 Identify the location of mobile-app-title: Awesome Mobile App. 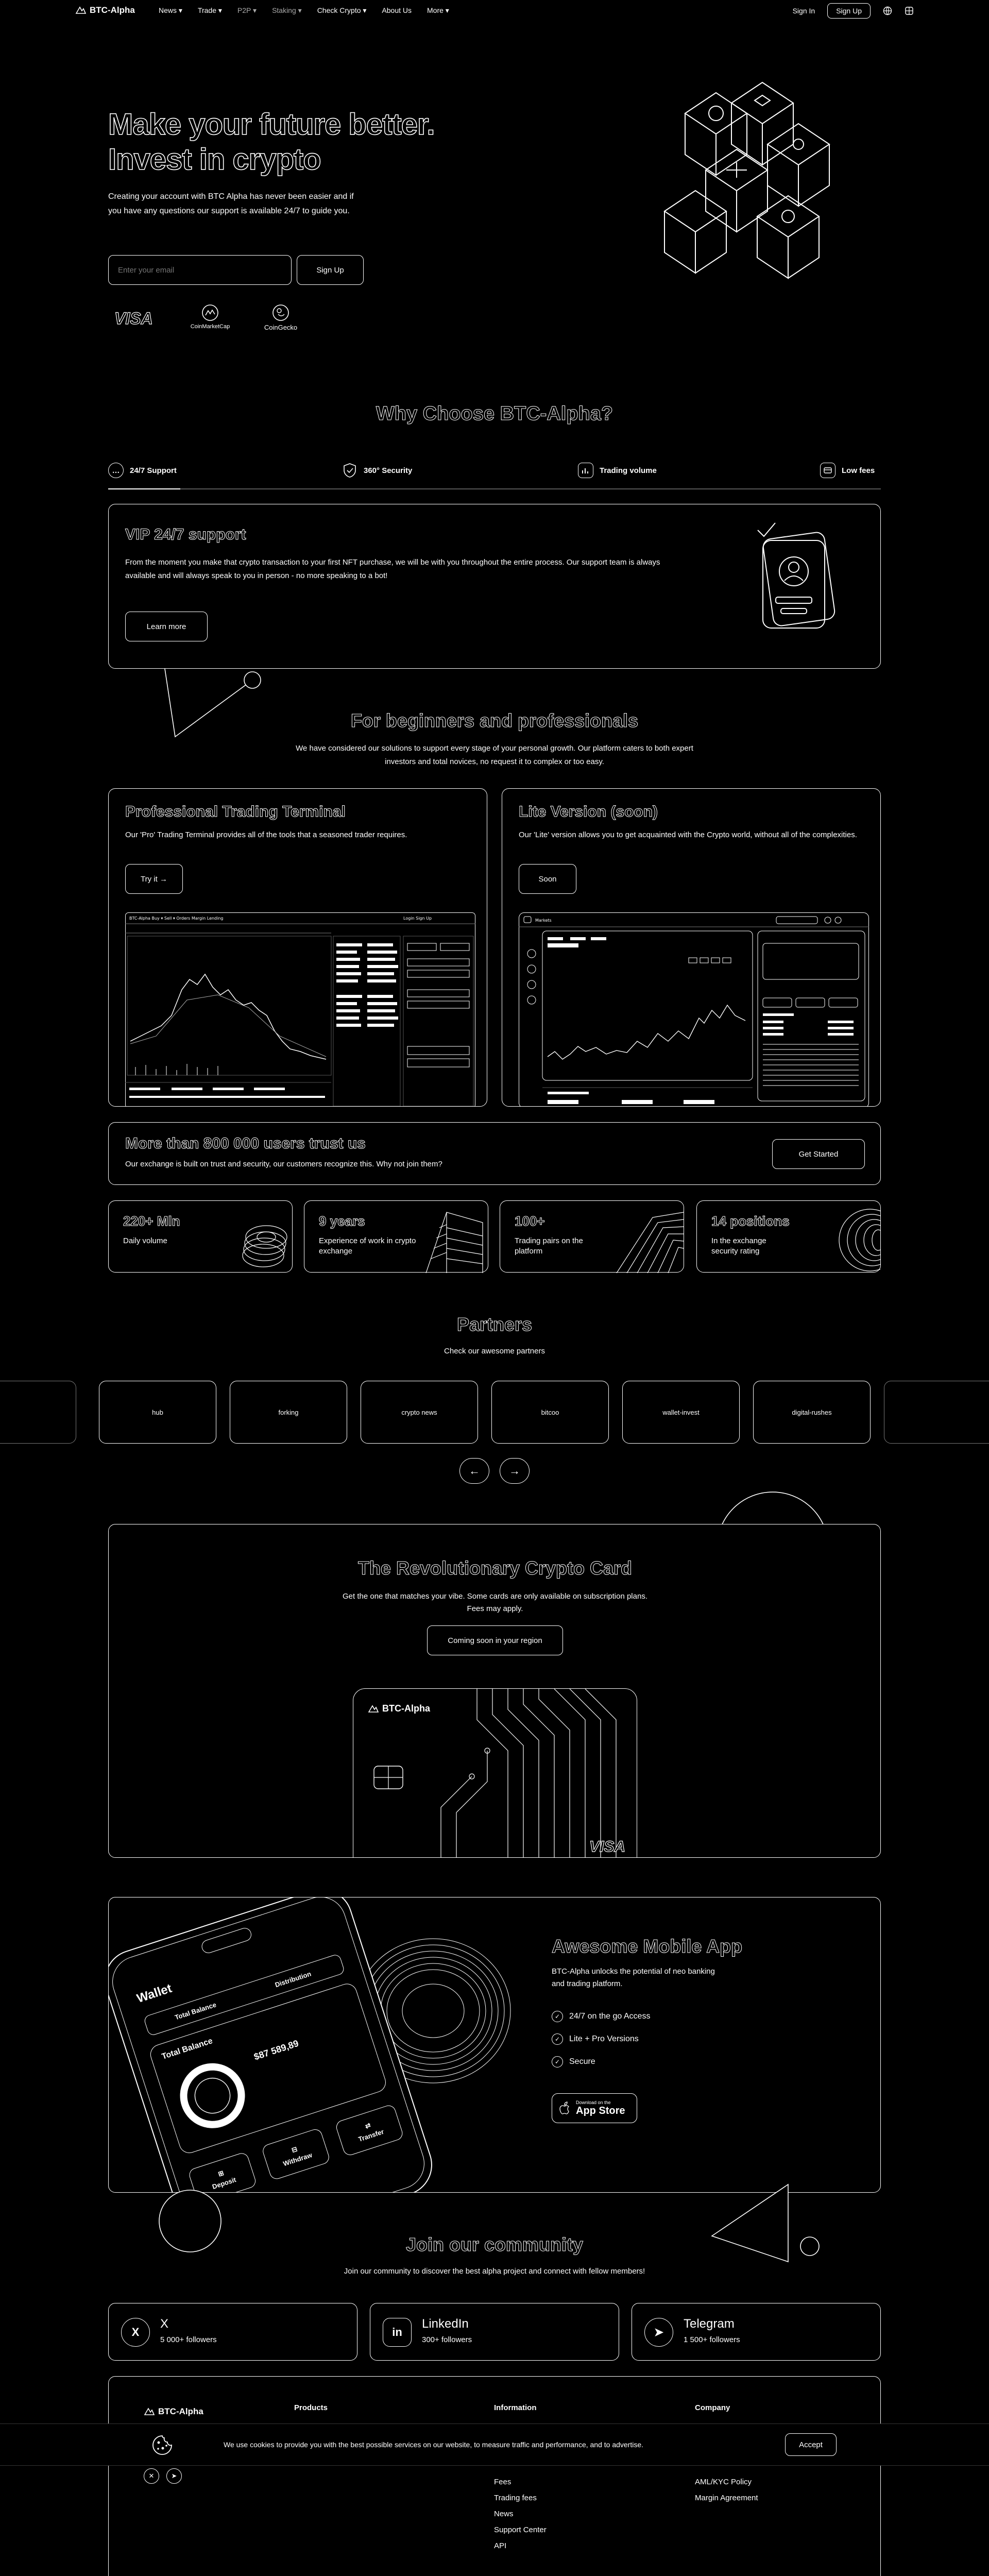
(647, 1946).